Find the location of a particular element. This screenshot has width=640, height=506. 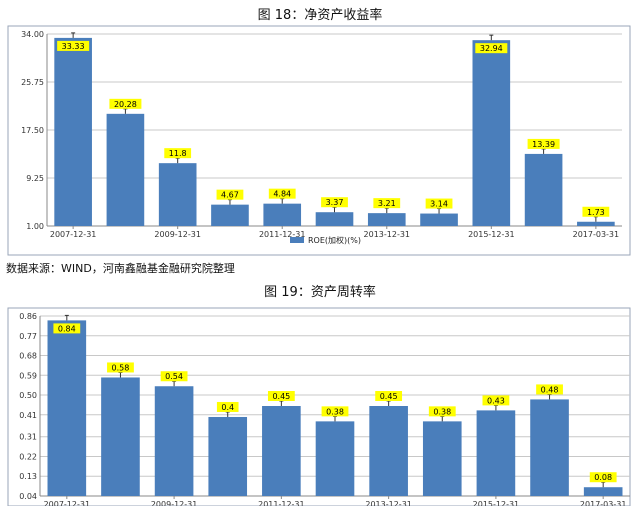

data-label: 4.84 is located at coordinates (282, 194).